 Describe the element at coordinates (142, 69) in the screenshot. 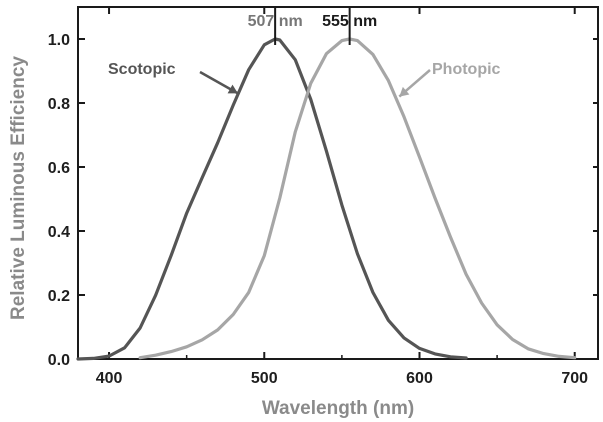

I see `series-label-scotopic: Scotopic` at that location.